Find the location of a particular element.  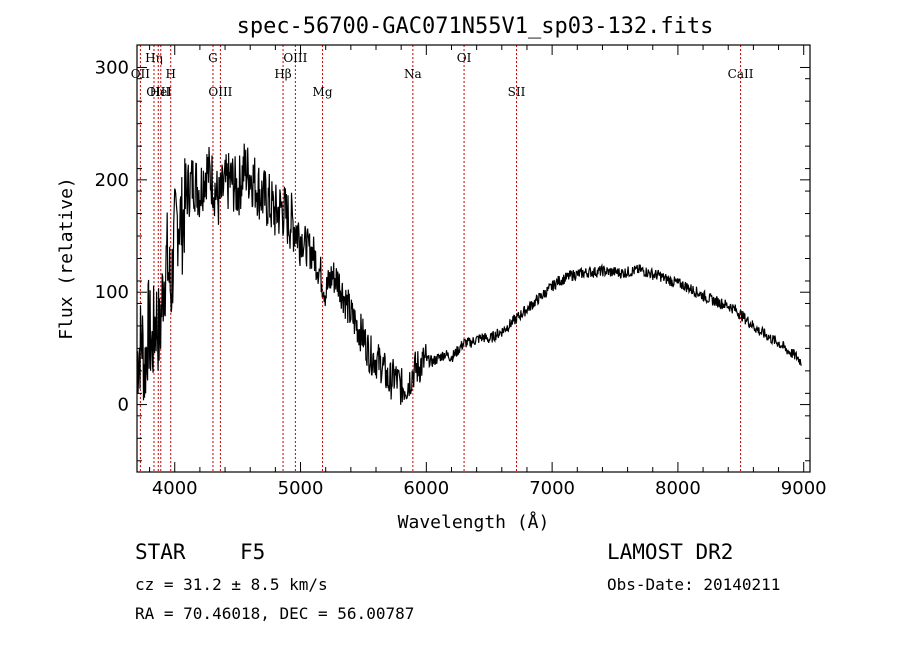

spectral-line-label: SII is located at coordinates (517, 92).